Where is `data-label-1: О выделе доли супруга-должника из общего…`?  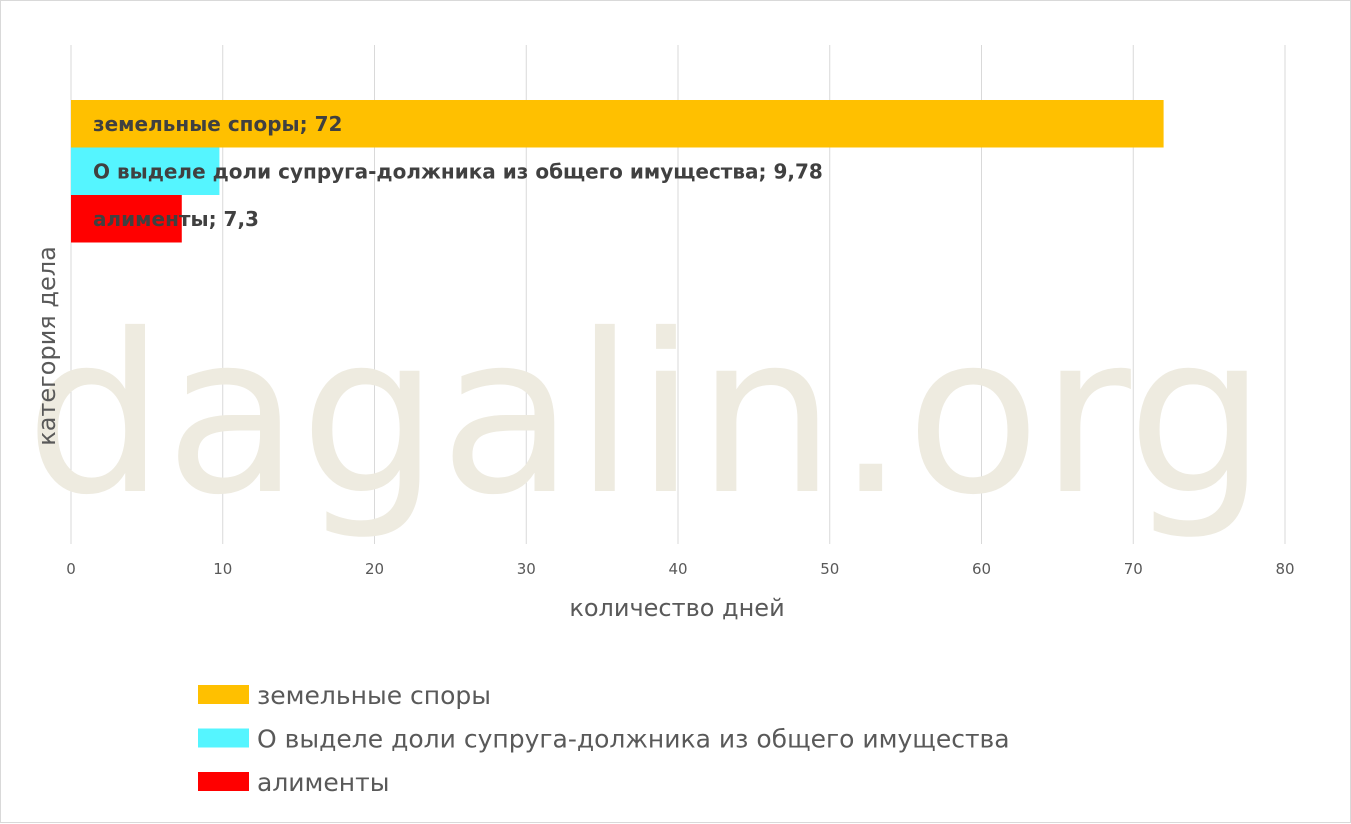
data-label-1: О выделе доли супруга-должника из общего… is located at coordinates (458, 171).